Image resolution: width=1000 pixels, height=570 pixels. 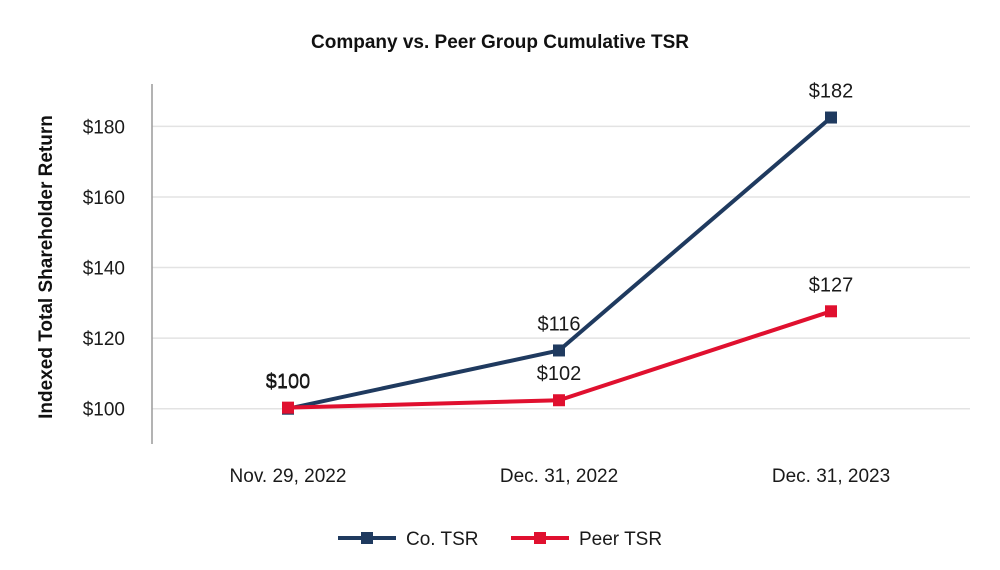 I want to click on y-tick-label: $140, so click(x=104, y=269).